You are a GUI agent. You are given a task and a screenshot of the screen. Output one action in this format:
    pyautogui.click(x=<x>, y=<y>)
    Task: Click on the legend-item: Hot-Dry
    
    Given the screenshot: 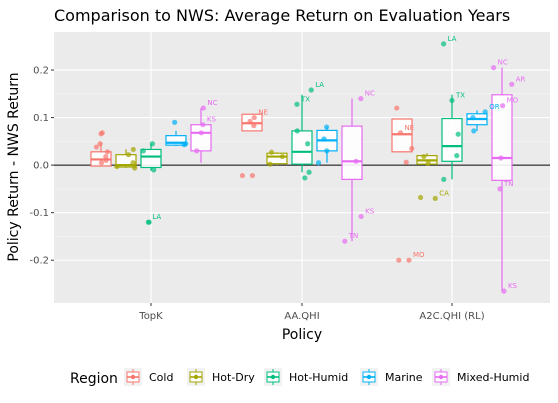 What is the action you would take?
    pyautogui.click(x=221, y=377)
    